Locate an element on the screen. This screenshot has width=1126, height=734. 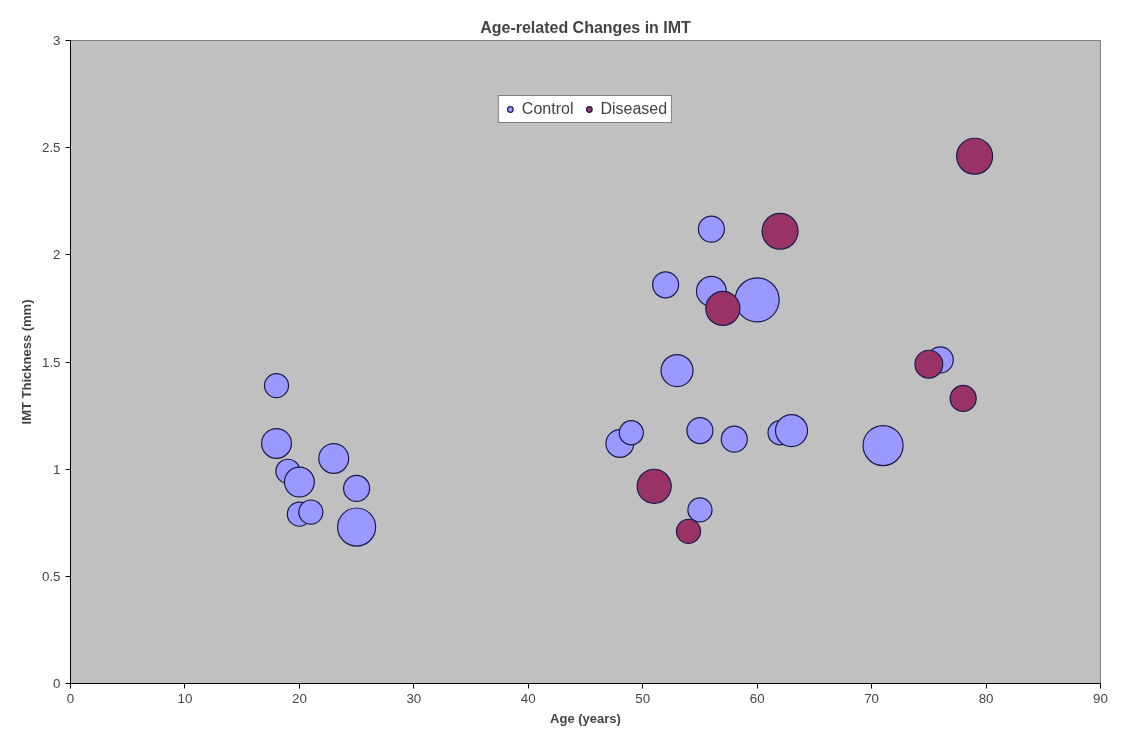
y-tick-label: 1.5 is located at coordinates (51, 362).